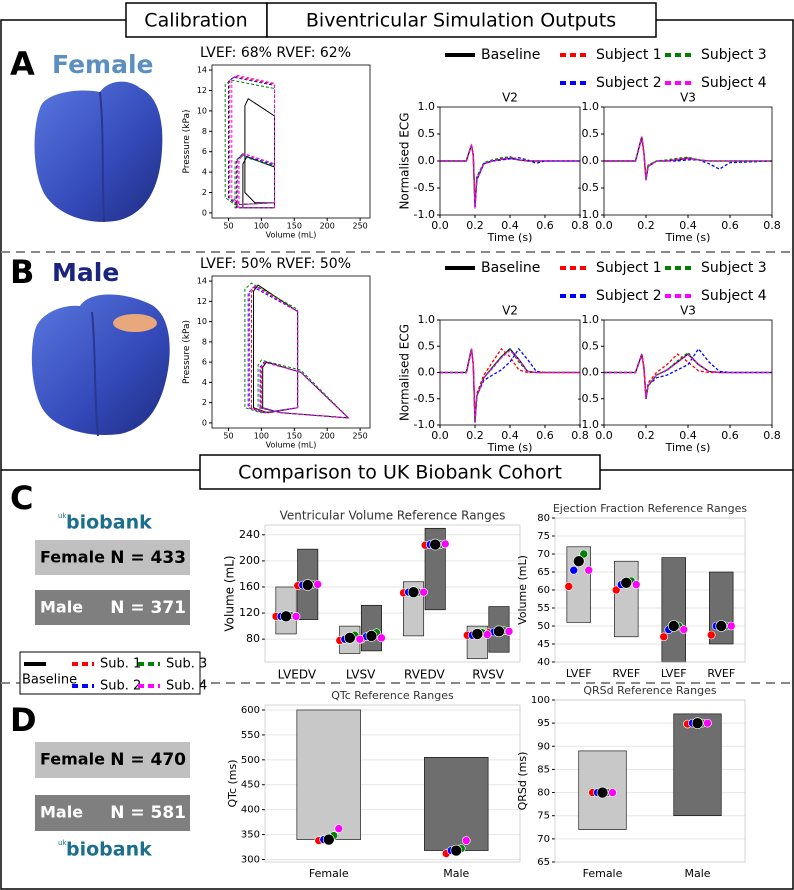 Image resolution: width=794 pixels, height=890 pixels. I want to click on logo: biobank, so click(109, 523).